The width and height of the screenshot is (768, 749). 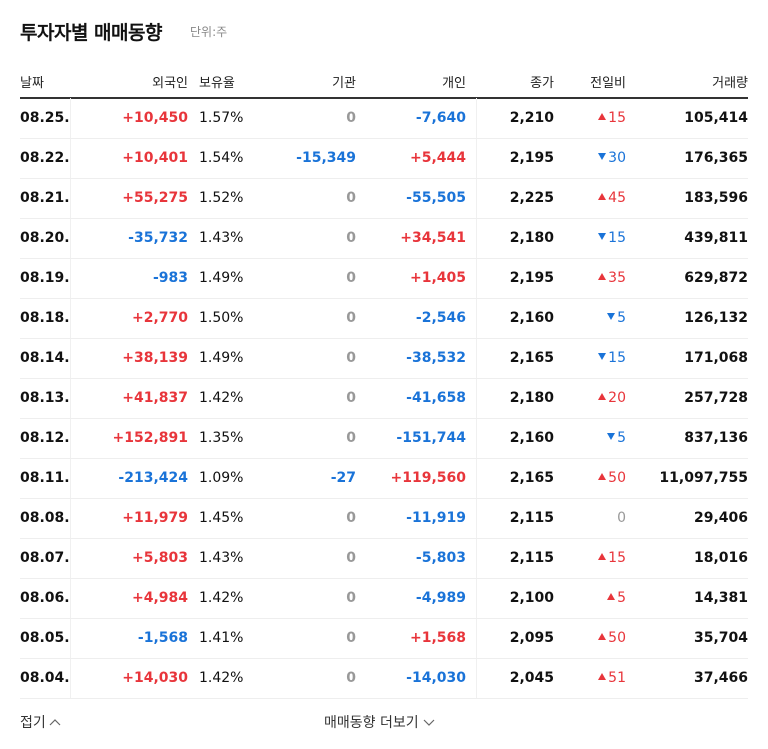 I want to click on chevron-down, so click(x=429, y=722).